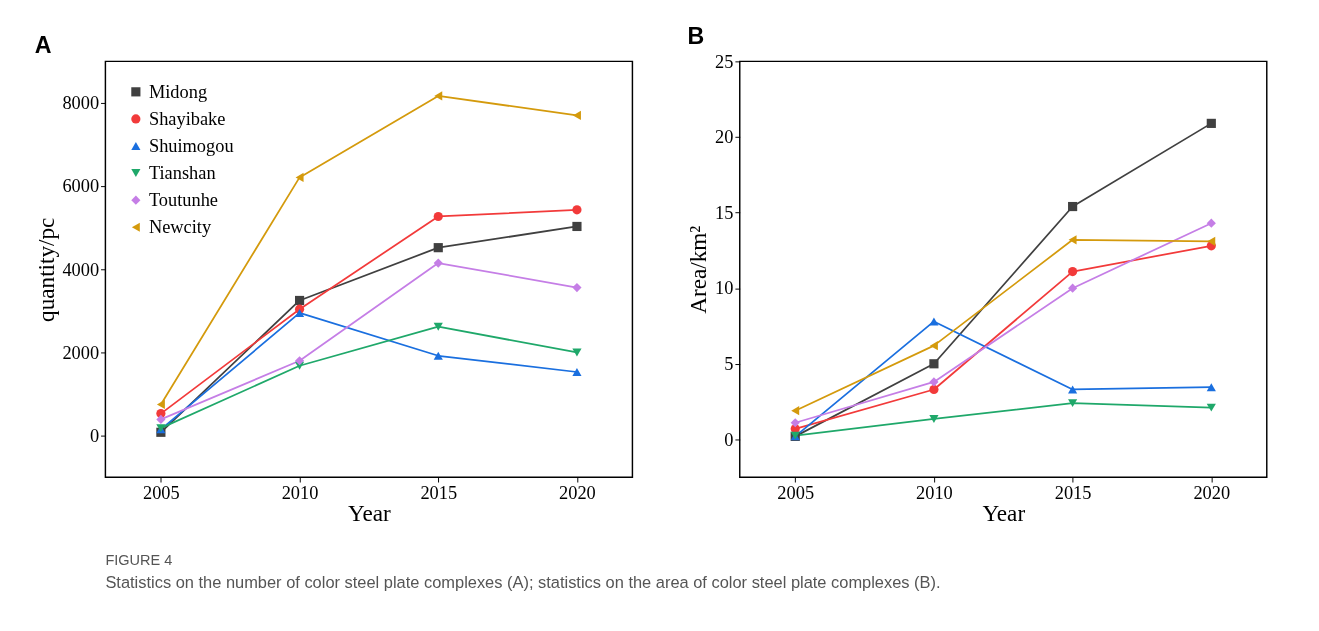  Describe the element at coordinates (81, 186) in the screenshot. I see `y-tick-label: 6000` at that location.